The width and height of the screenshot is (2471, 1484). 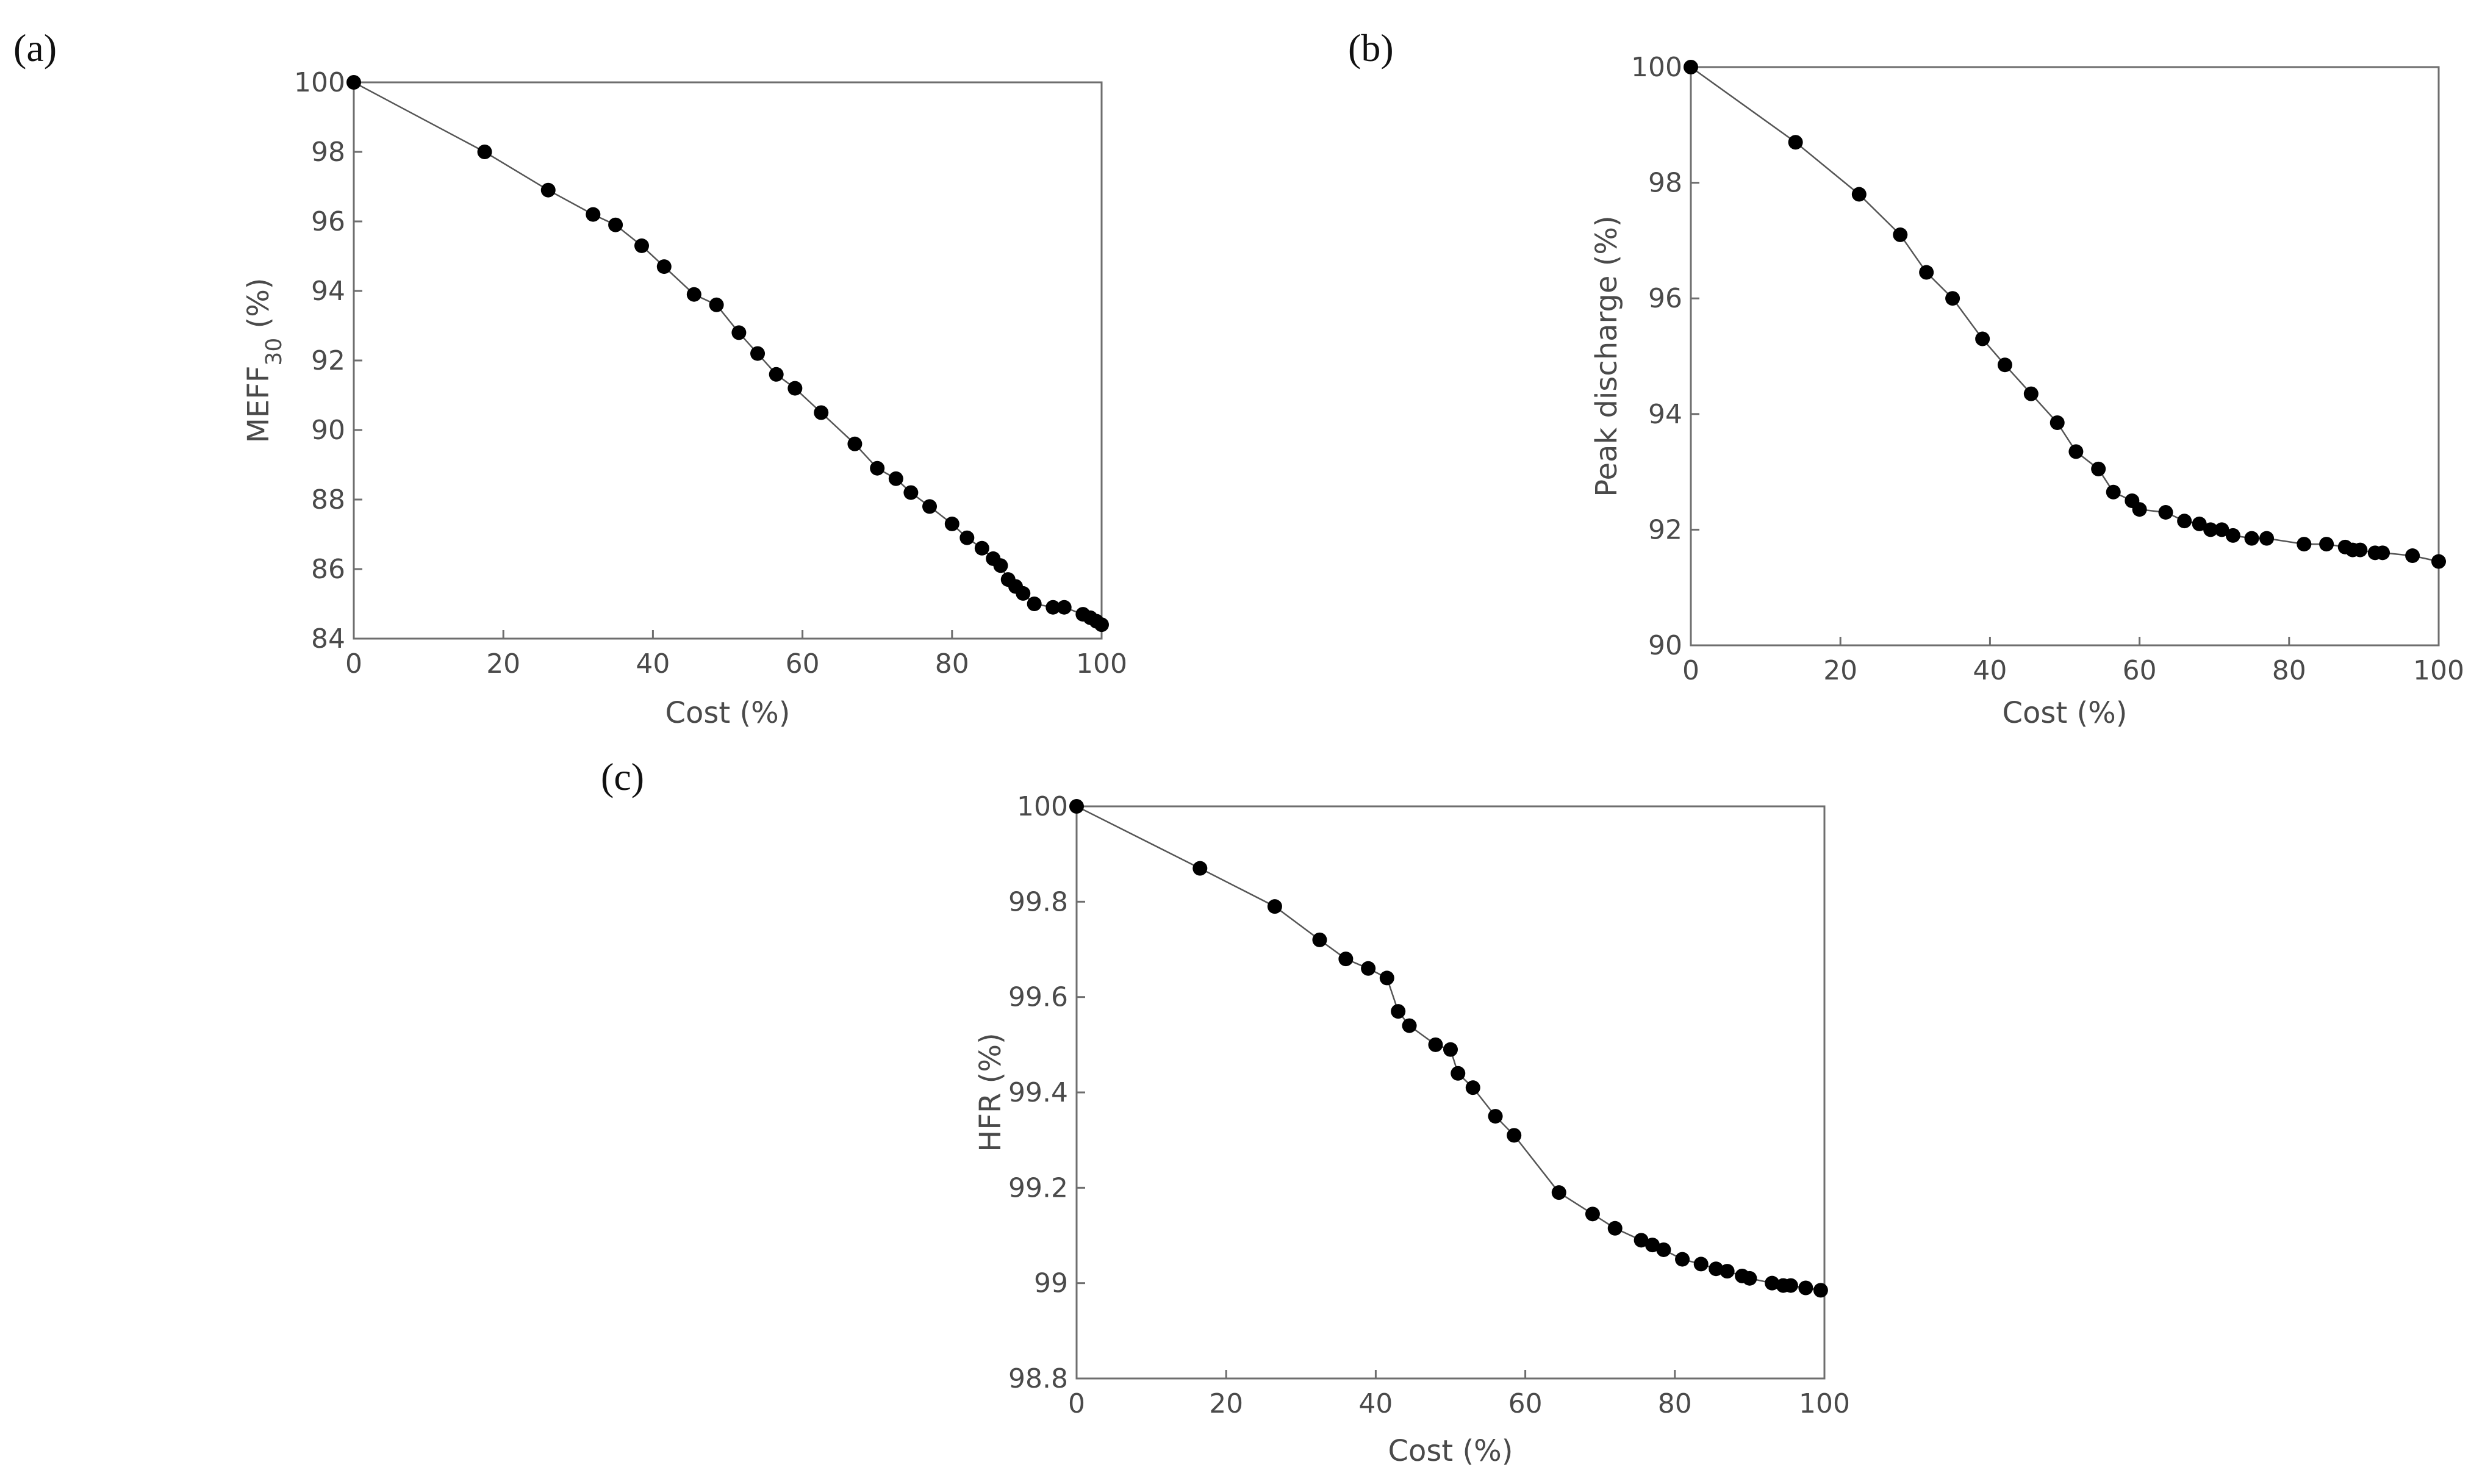 What do you see at coordinates (328, 499) in the screenshot?
I see `y-tick-label: 88` at bounding box center [328, 499].